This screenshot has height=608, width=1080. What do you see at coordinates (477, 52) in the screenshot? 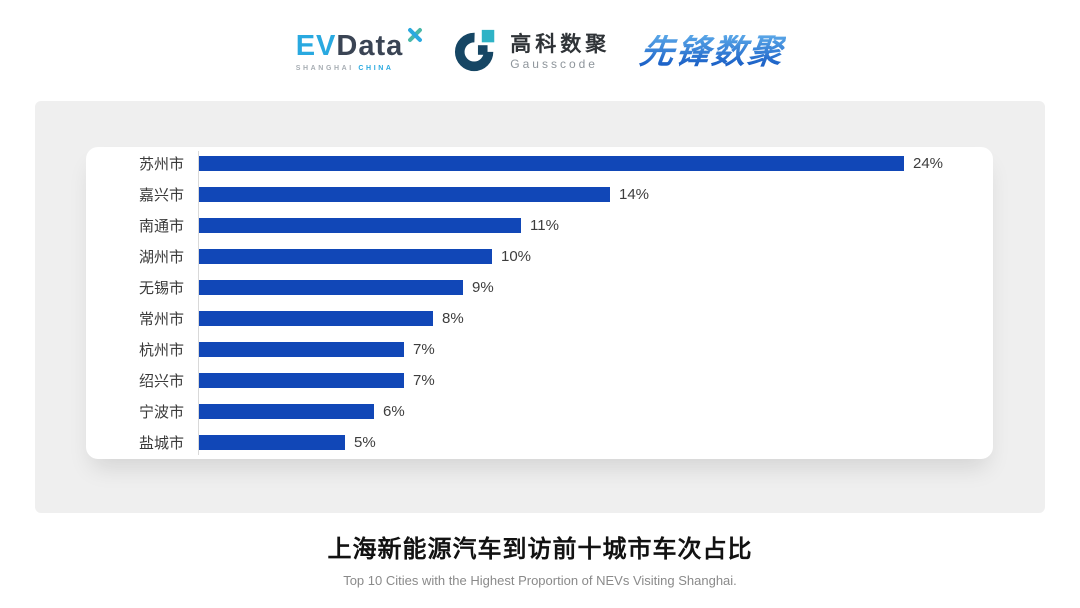
I see `gausscode-g-icon` at bounding box center [477, 52].